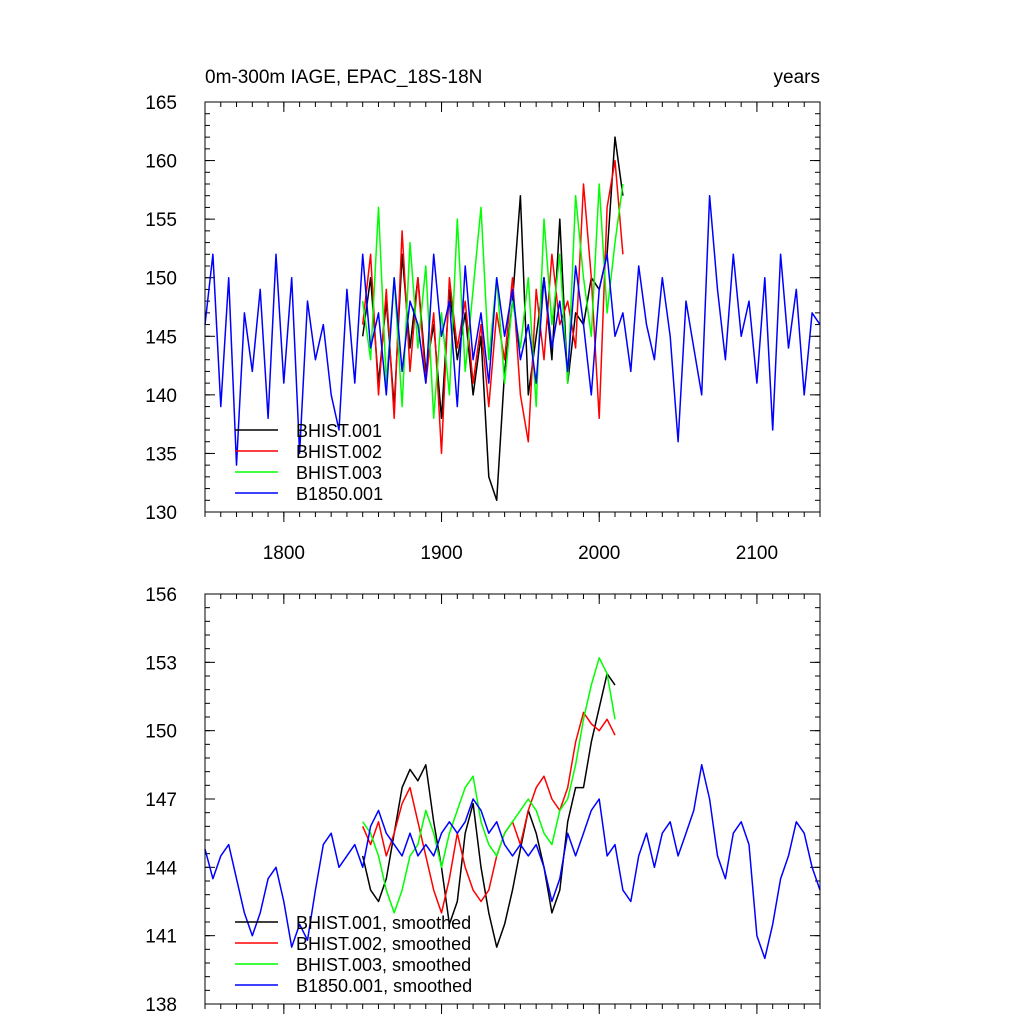 The height and width of the screenshot is (1024, 1024). Describe the element at coordinates (343, 77) in the screenshot. I see `chart-title: 0m-300m IAGE, EPAC_18S-18N` at that location.